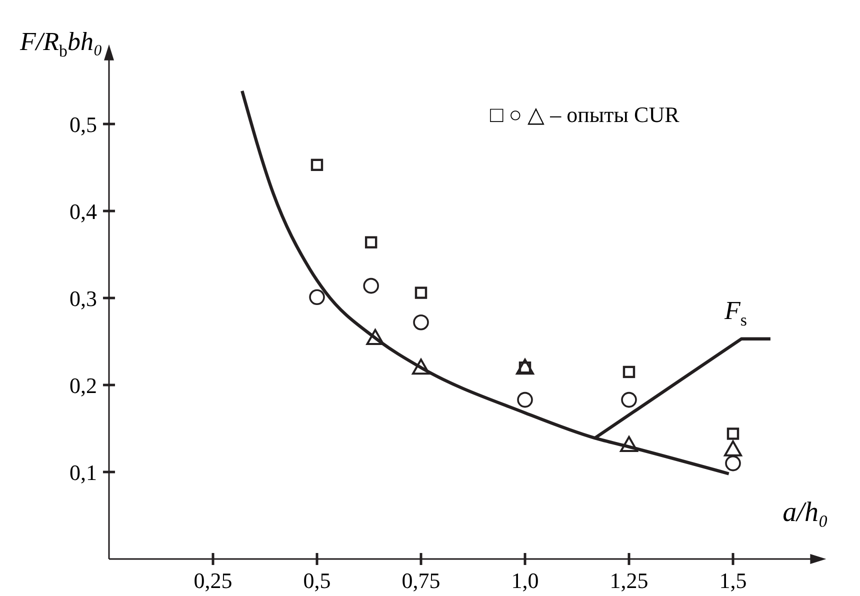 The height and width of the screenshot is (596, 860). Describe the element at coordinates (83, 472) in the screenshot. I see `y-tick-label: 0,1` at that location.